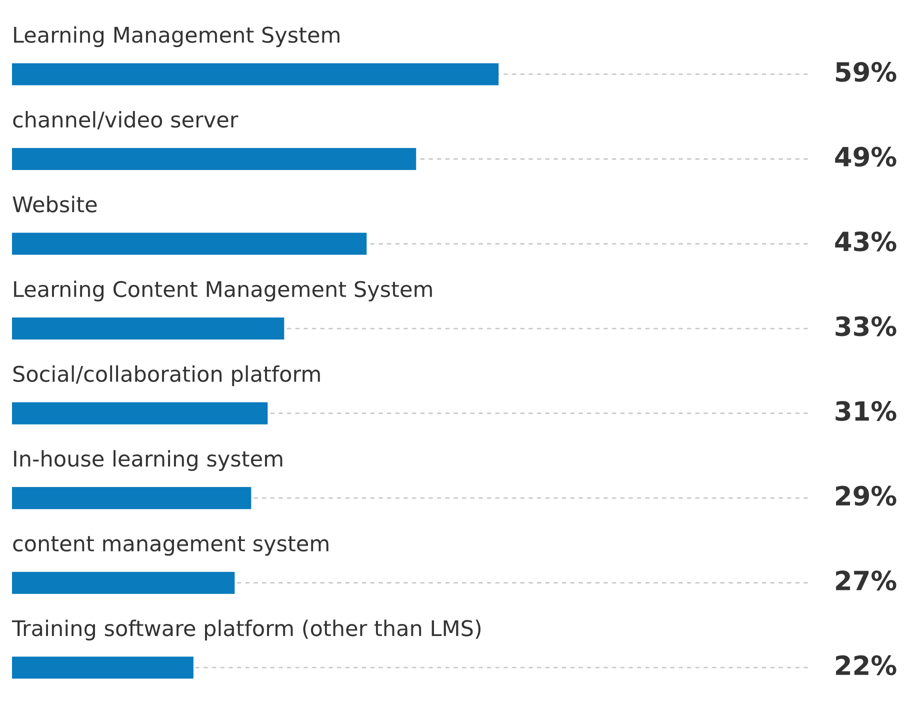  What do you see at coordinates (54, 204) in the screenshot?
I see `y-tick-label: Website` at bounding box center [54, 204].